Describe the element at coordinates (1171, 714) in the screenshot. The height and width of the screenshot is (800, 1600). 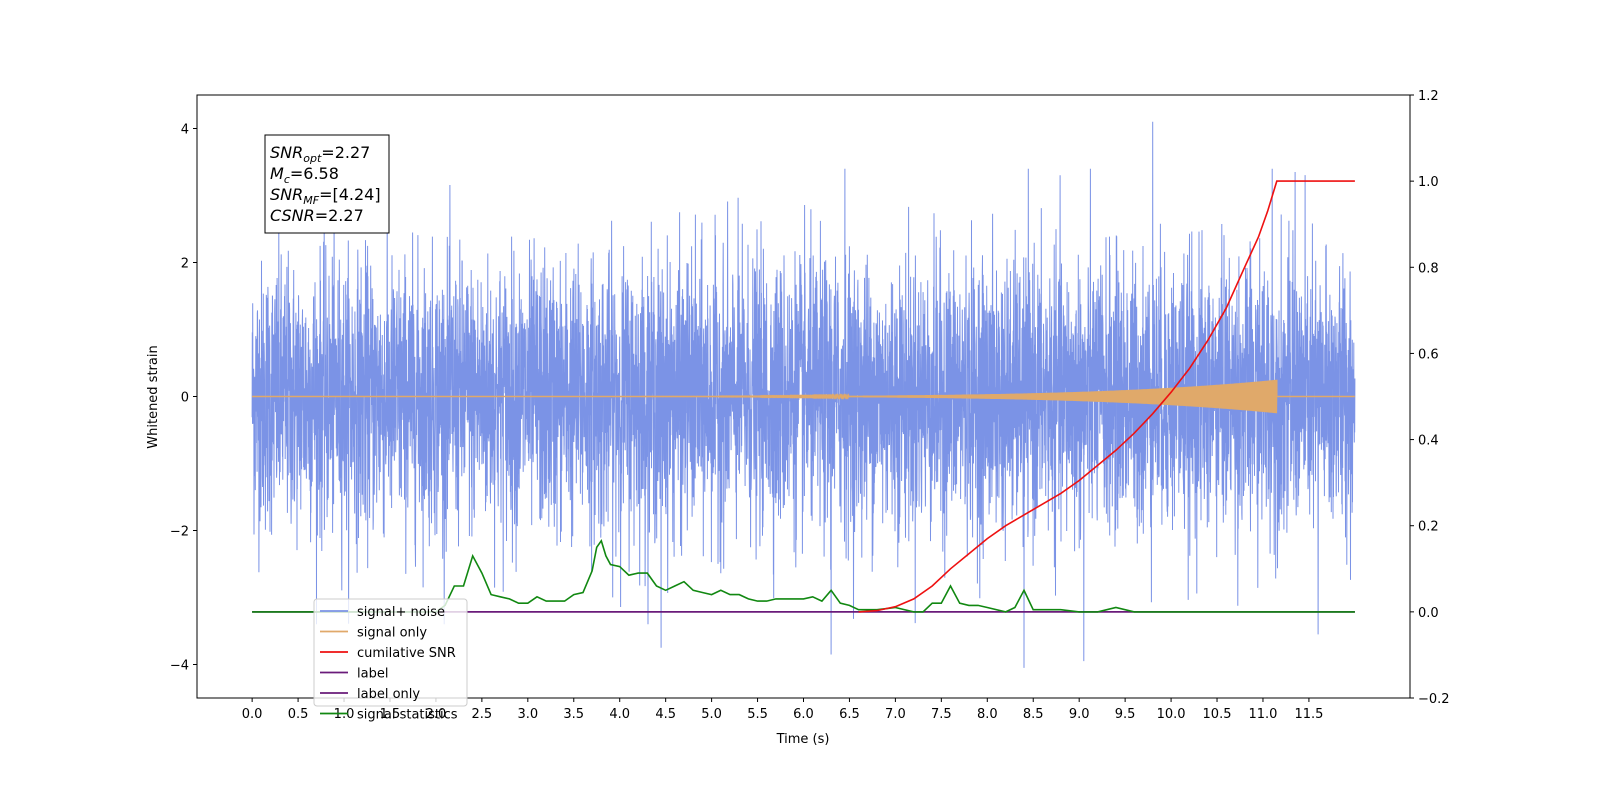
I see `x-tick-label: 10.0` at that location.